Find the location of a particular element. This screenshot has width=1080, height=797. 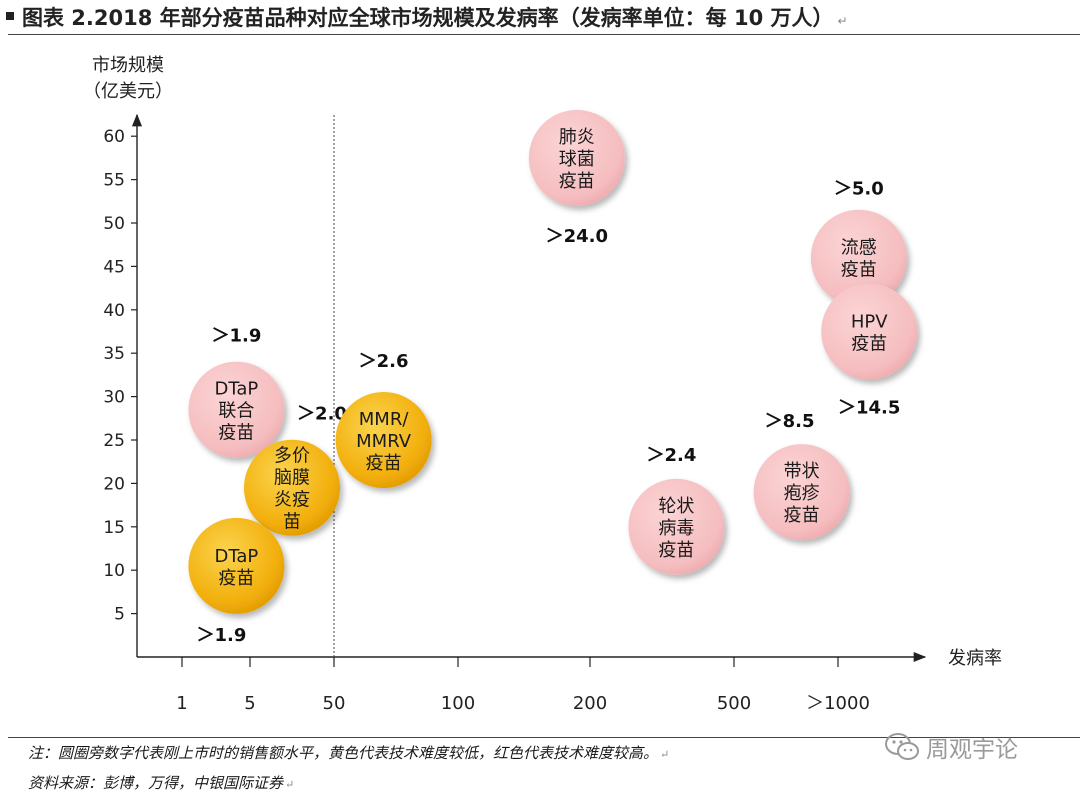

x-tick-label: 1 is located at coordinates (181, 703).